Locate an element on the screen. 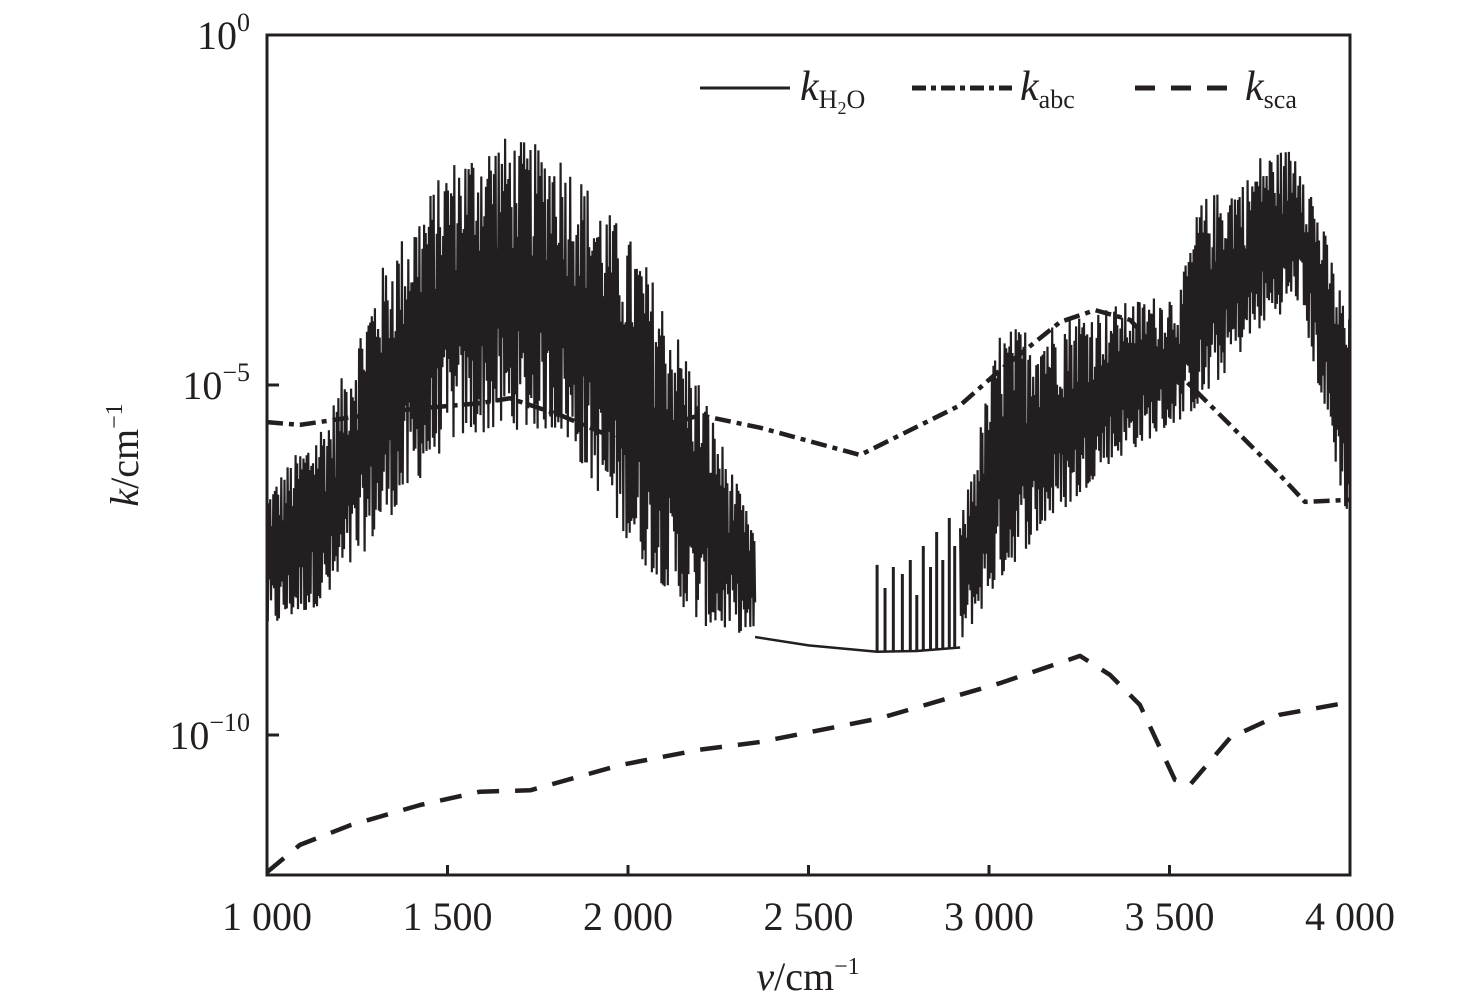 This screenshot has width=1476, height=1005. y-tick-label: 10⁻⁵ is located at coordinates (216, 383).